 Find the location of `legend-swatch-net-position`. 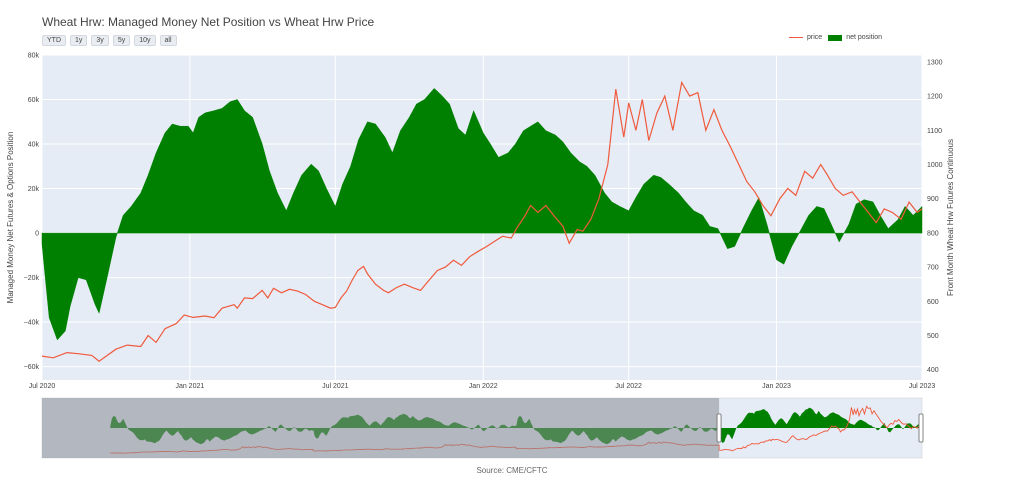

legend-swatch-net-position is located at coordinates (835, 37).